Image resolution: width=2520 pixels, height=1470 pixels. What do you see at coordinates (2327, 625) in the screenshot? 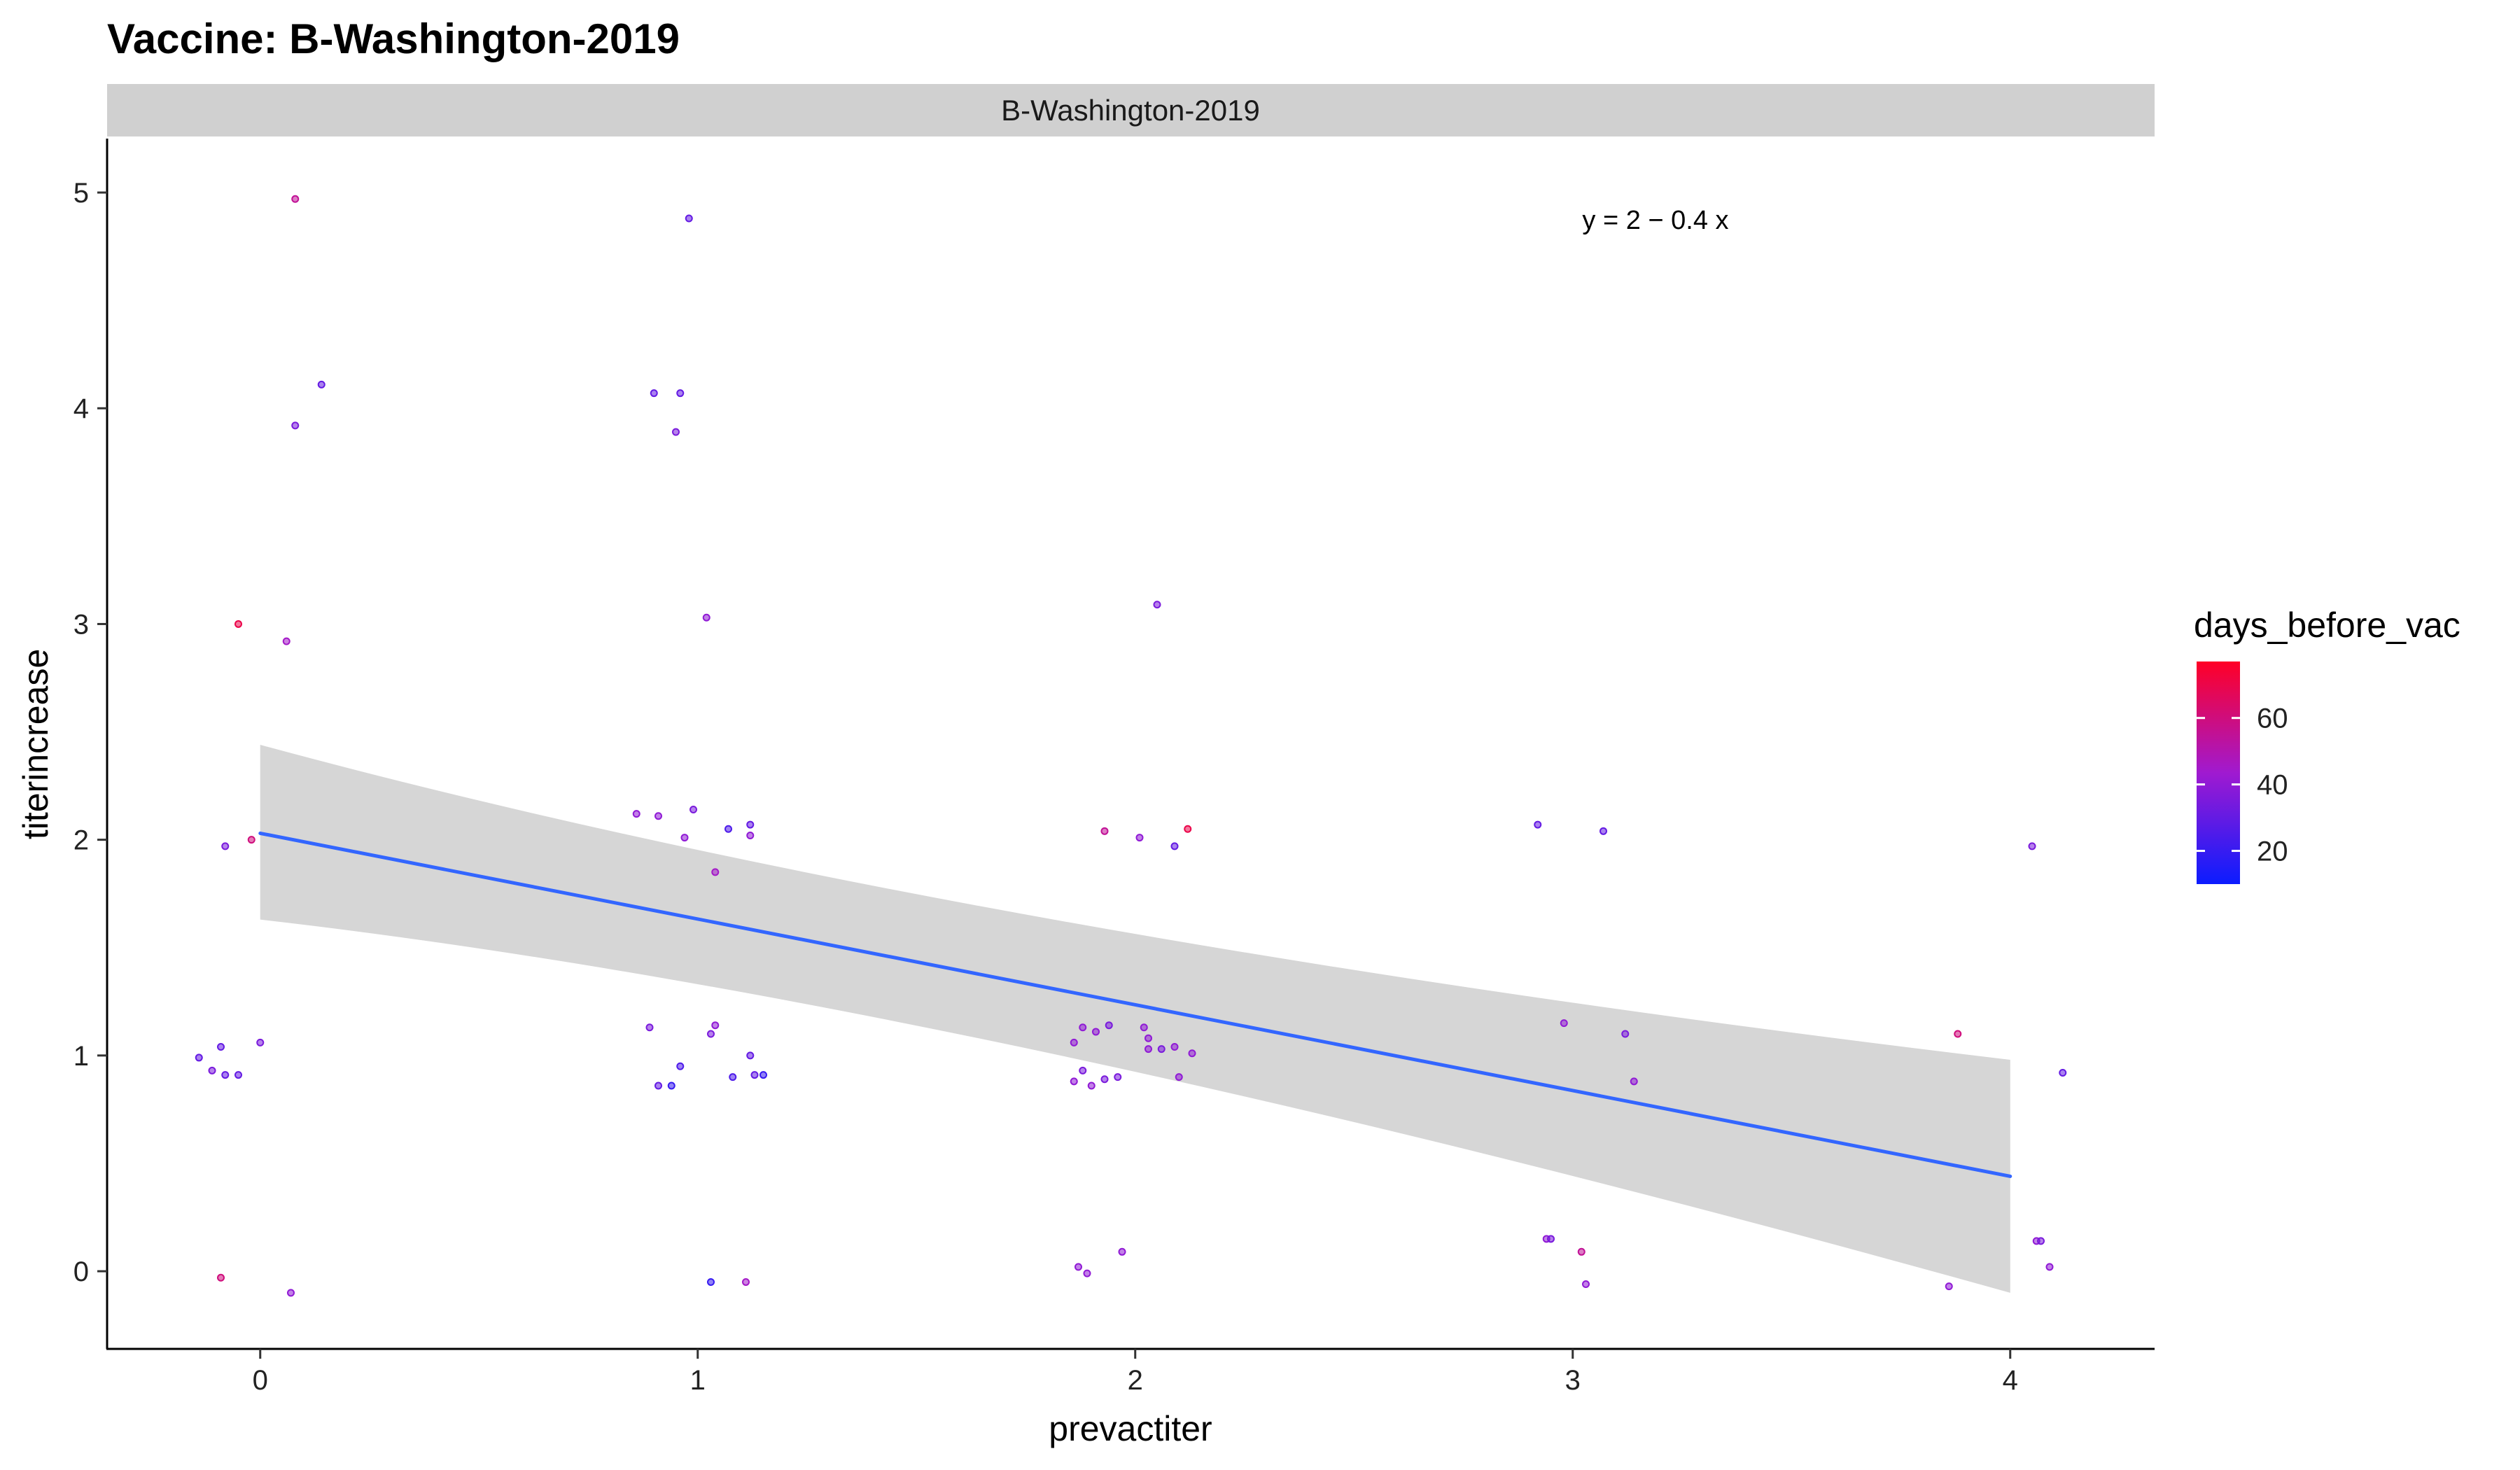
I see `legend-title: days_before_vac` at bounding box center [2327, 625].